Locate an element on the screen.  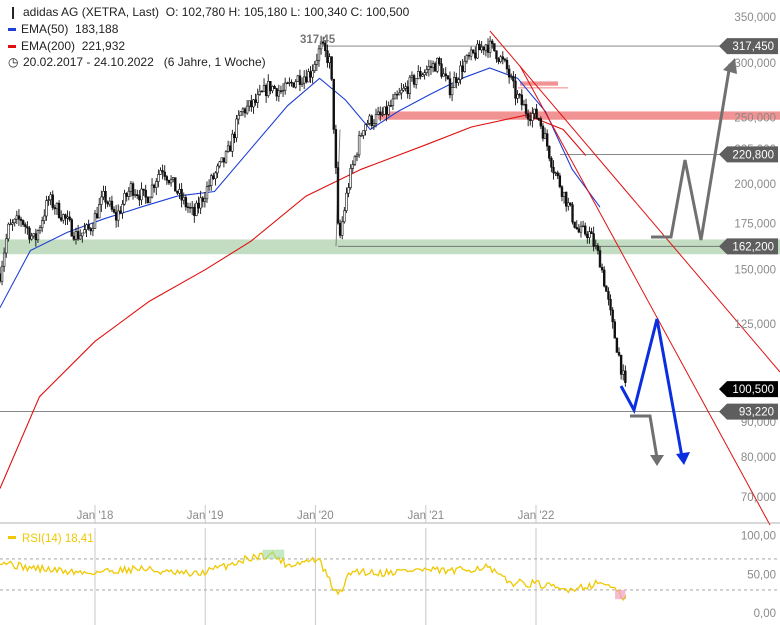
level-tag-text: 220,800 is located at coordinates (753, 155).